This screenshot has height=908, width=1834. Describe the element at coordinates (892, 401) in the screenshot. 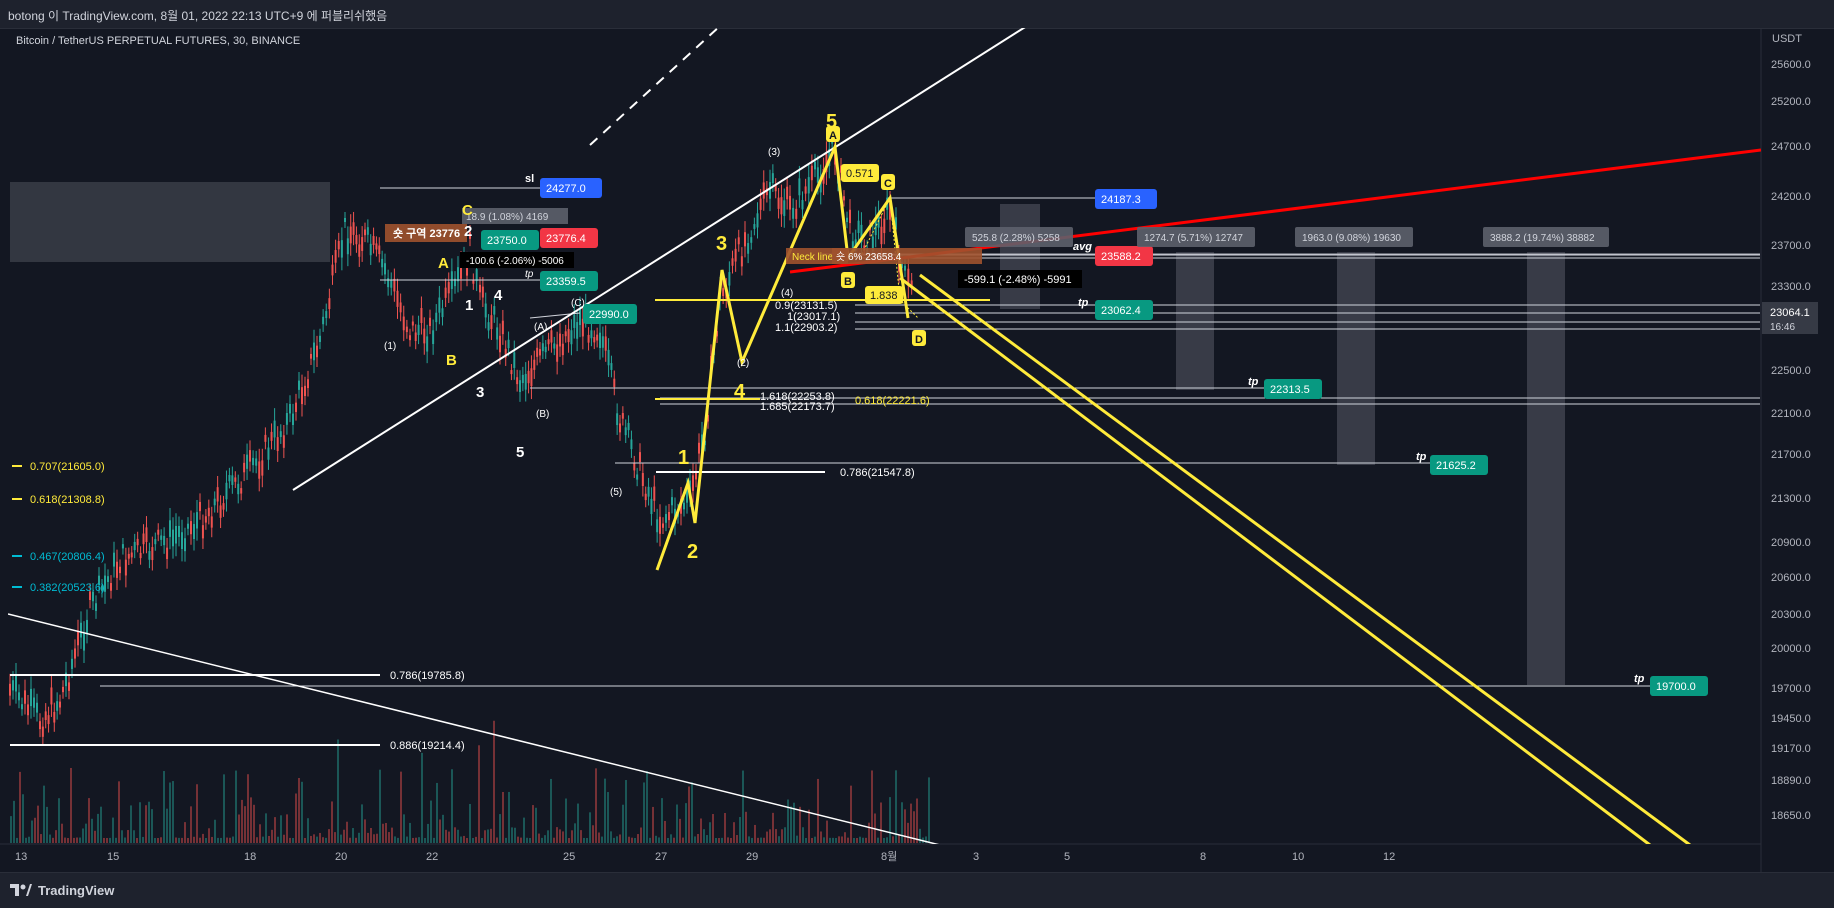

I see `fib-0618-yellow-label: 0.618(22221.6)` at that location.